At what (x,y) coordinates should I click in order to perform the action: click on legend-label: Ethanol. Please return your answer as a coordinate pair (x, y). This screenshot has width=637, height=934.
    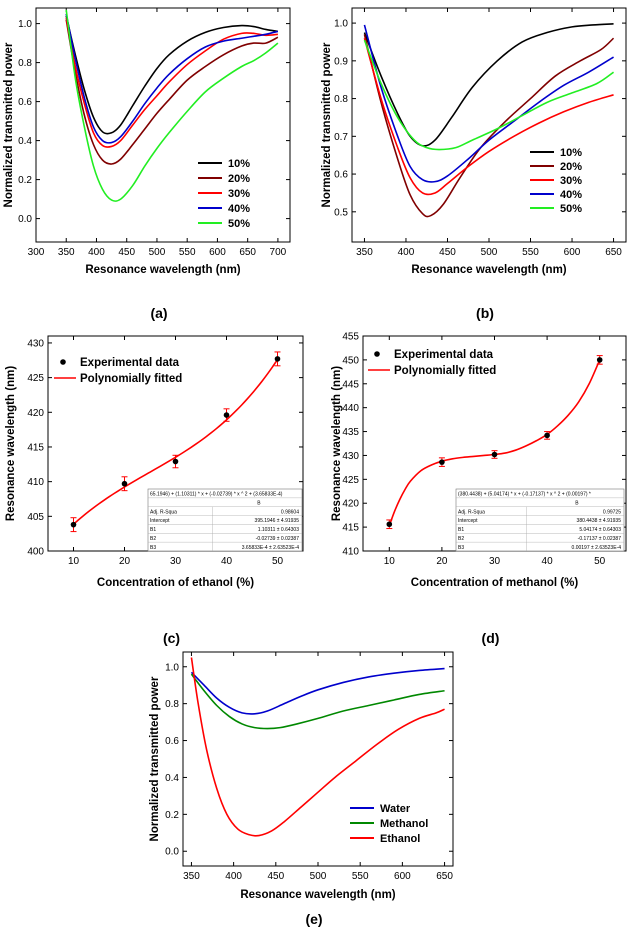
    Looking at the image, I should click on (400, 839).